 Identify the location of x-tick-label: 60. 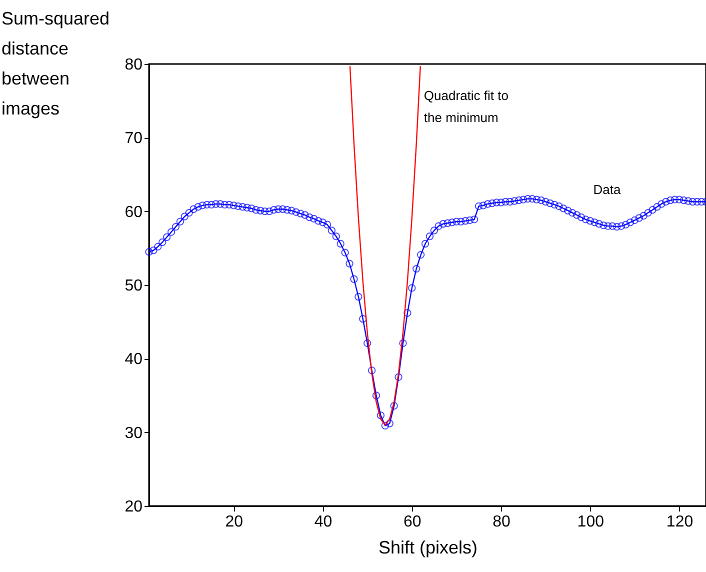
(413, 522).